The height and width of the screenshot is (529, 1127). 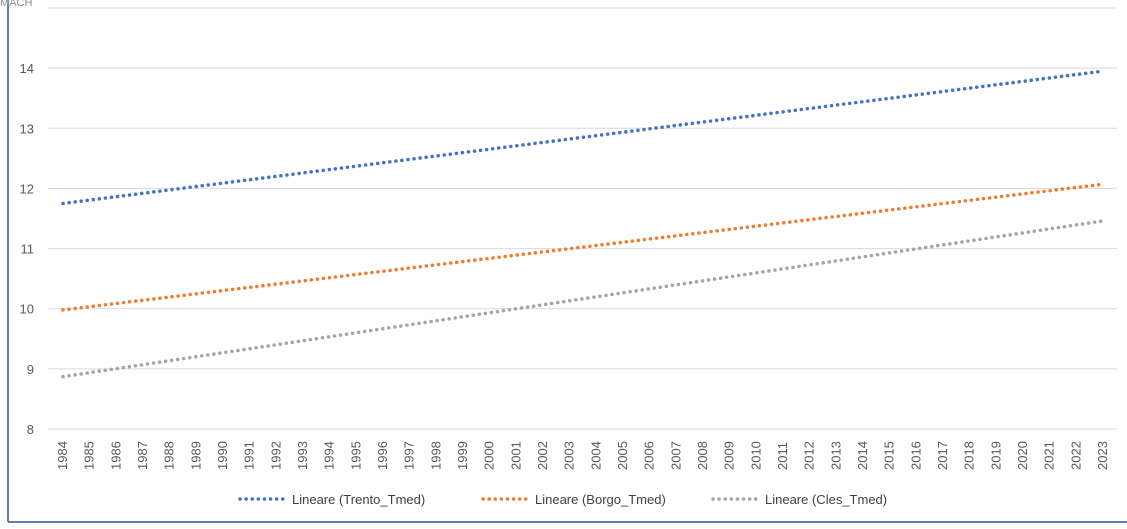 What do you see at coordinates (435, 455) in the screenshot?
I see `x-tick-label: 1998` at bounding box center [435, 455].